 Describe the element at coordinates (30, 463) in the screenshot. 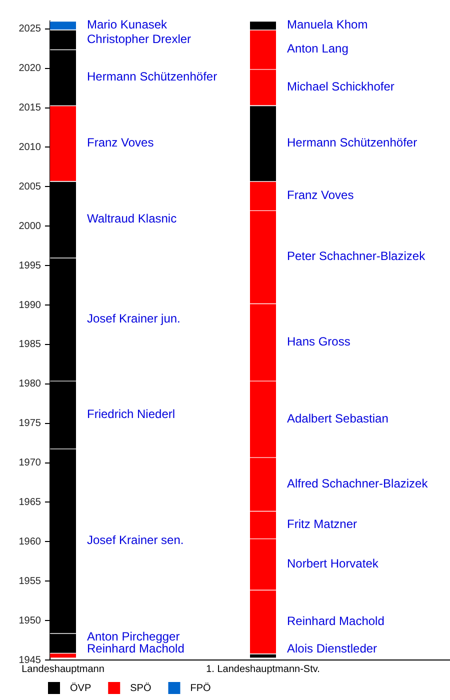

I see `y-tick-label: 1970` at that location.